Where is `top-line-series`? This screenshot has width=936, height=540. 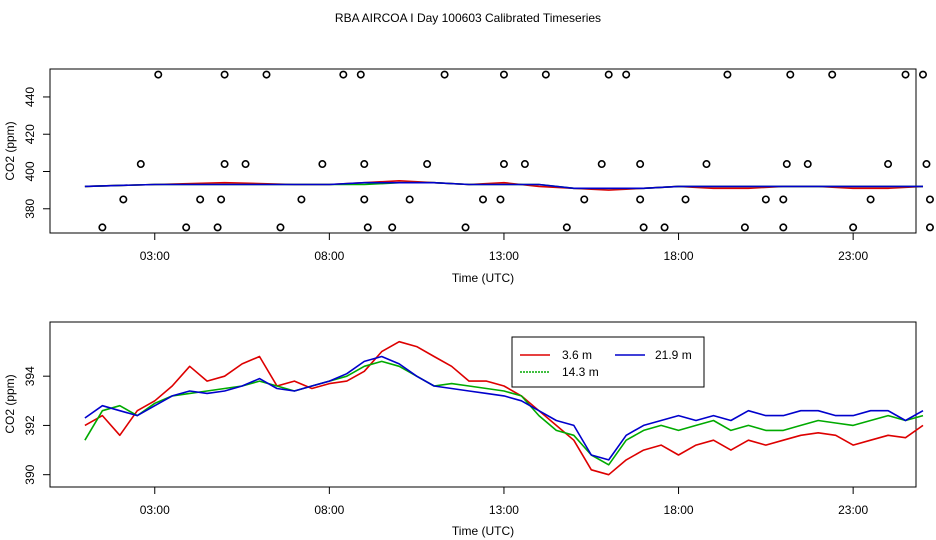
top-line-series is located at coordinates (504, 185).